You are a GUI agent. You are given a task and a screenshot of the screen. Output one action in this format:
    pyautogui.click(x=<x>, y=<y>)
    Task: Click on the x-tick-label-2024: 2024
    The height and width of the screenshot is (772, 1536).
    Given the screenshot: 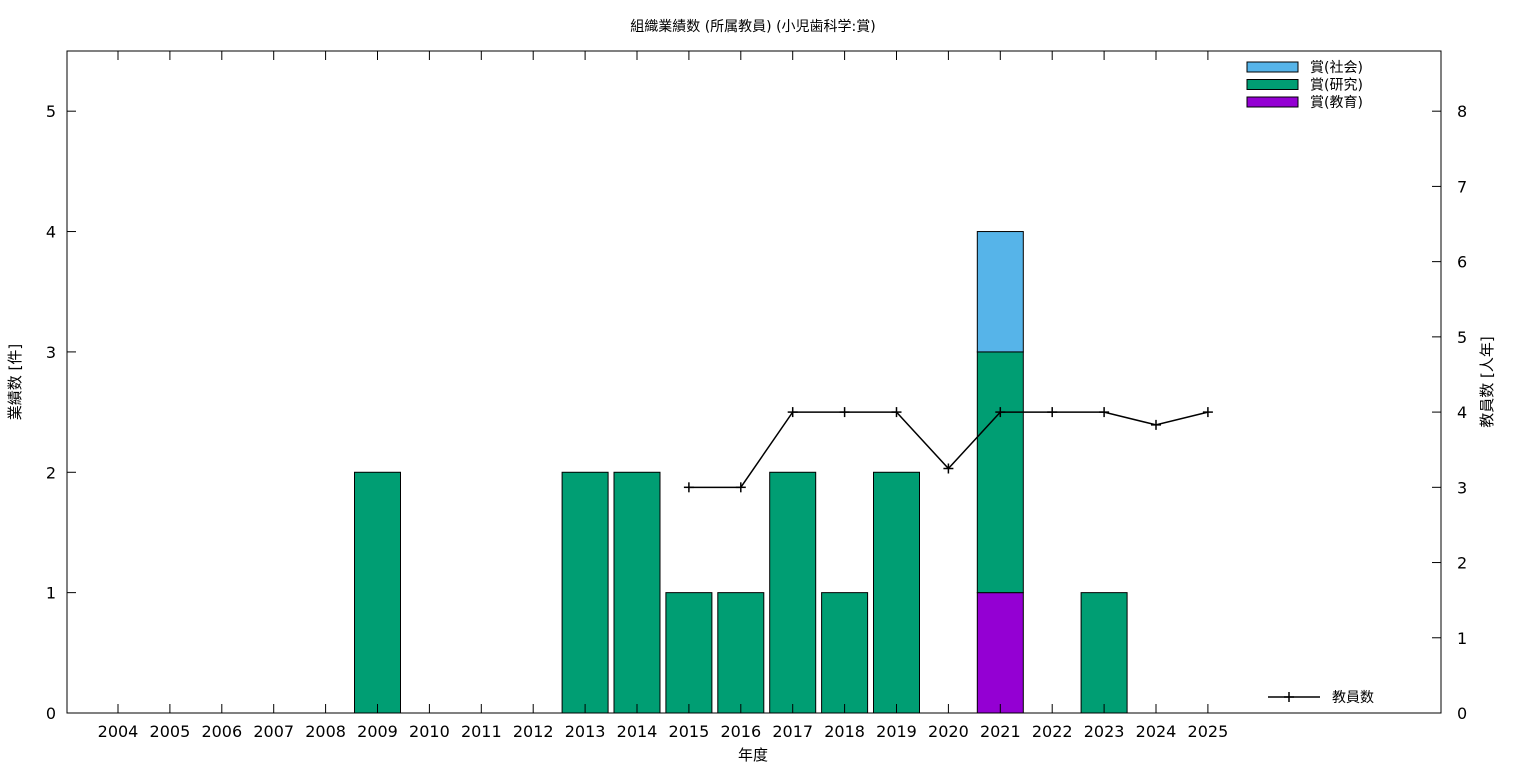 What is the action you would take?
    pyautogui.click(x=1156, y=731)
    